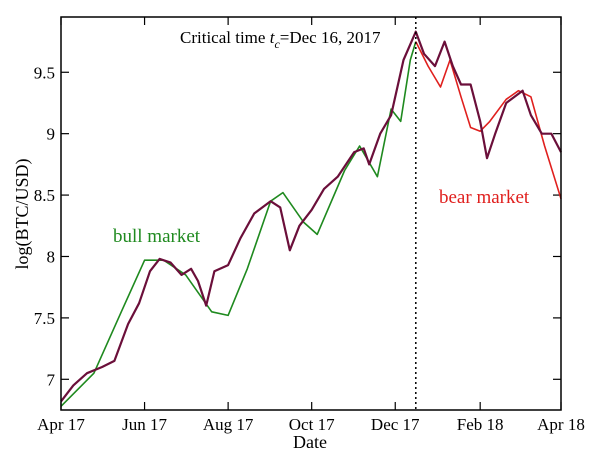 The image size is (600, 467). I want to click on y-tick-label: 9.5, so click(44, 72).